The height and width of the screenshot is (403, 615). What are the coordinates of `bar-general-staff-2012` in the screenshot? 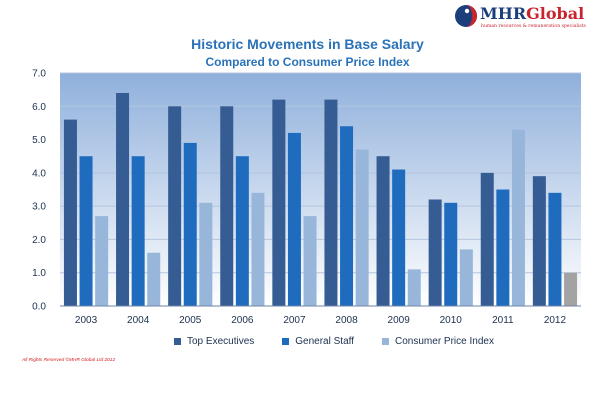 It's located at (555, 249).